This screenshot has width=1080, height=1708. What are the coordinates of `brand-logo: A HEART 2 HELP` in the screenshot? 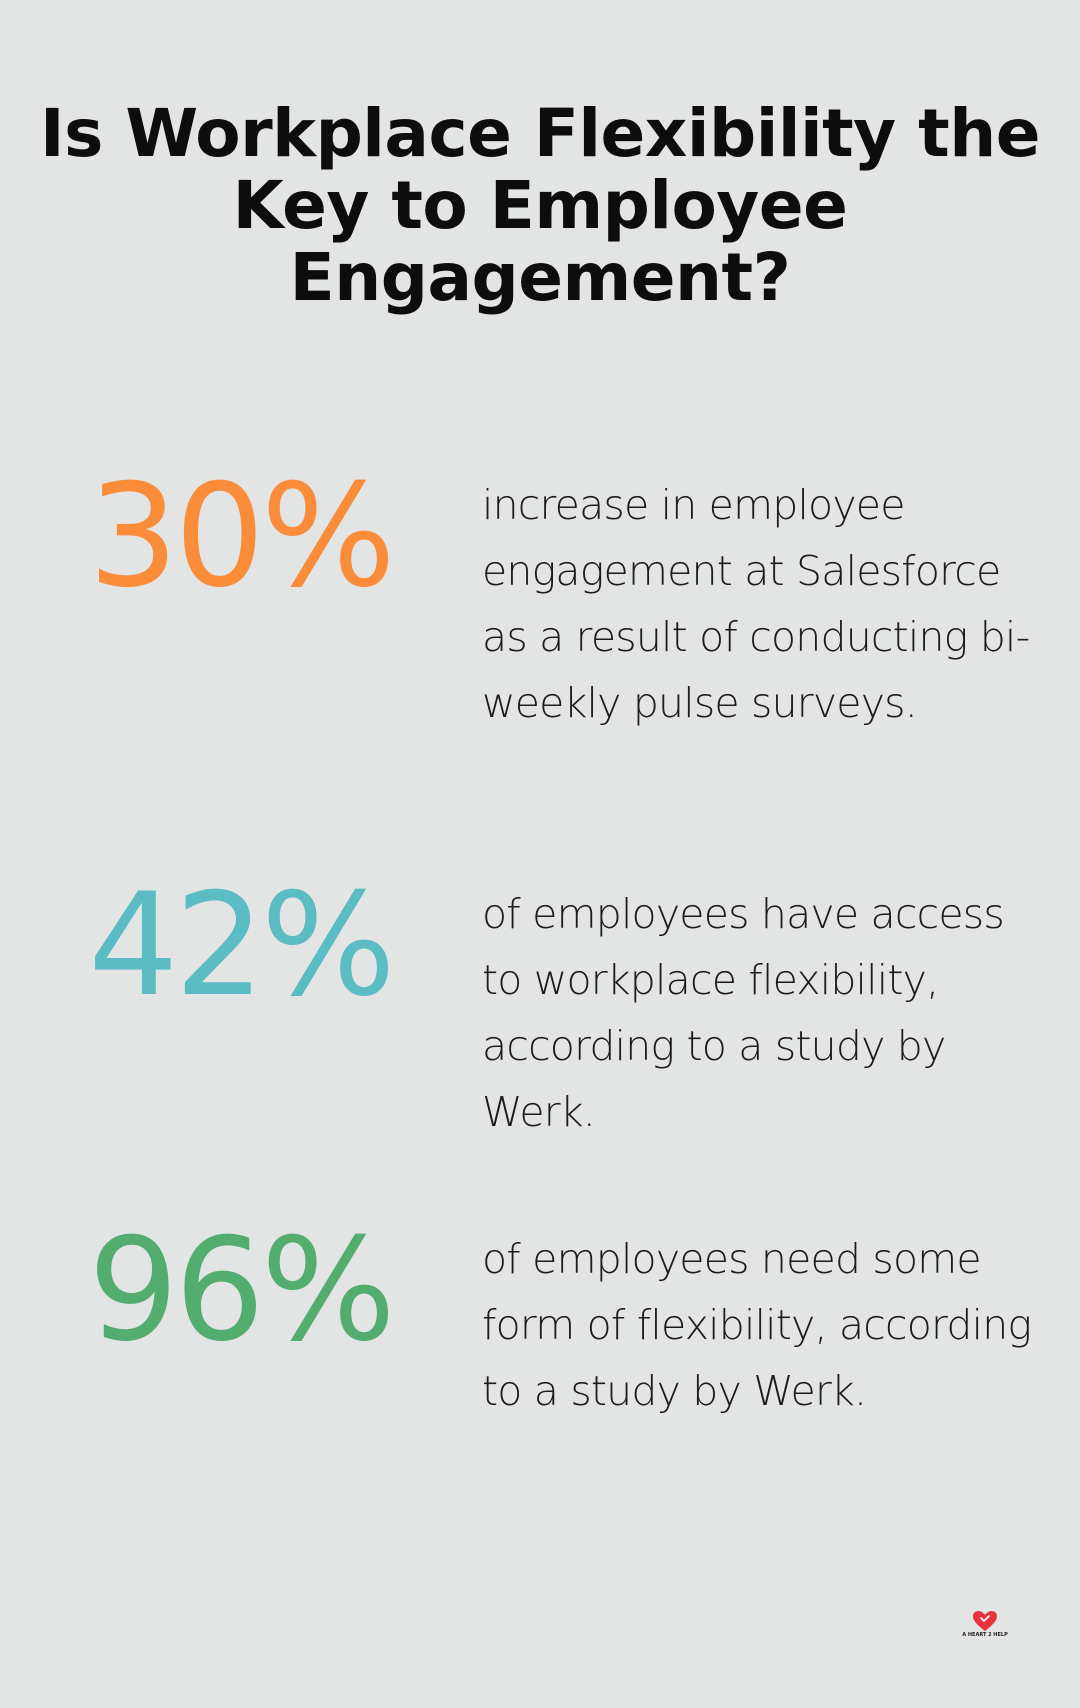 It's located at (985, 1628).